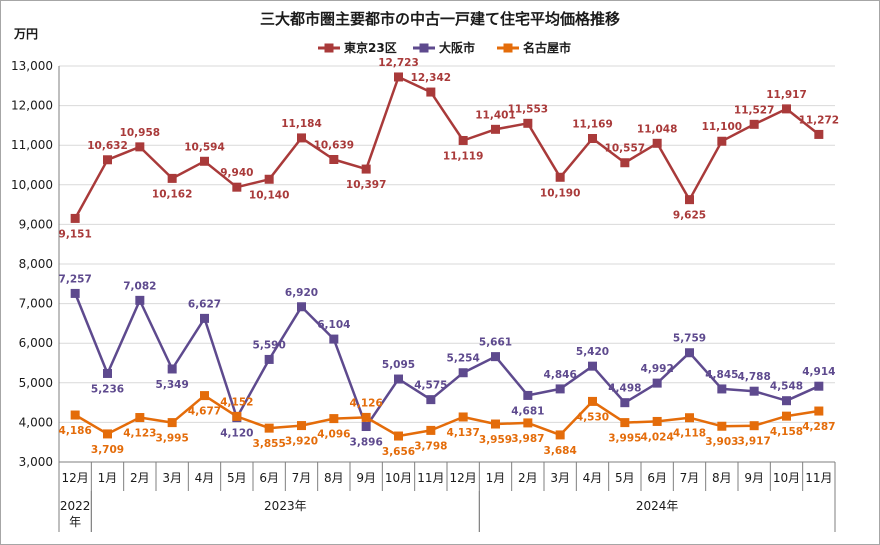 Image resolution: width=880 pixels, height=545 pixels. I want to click on data-label: 11,119, so click(463, 156).